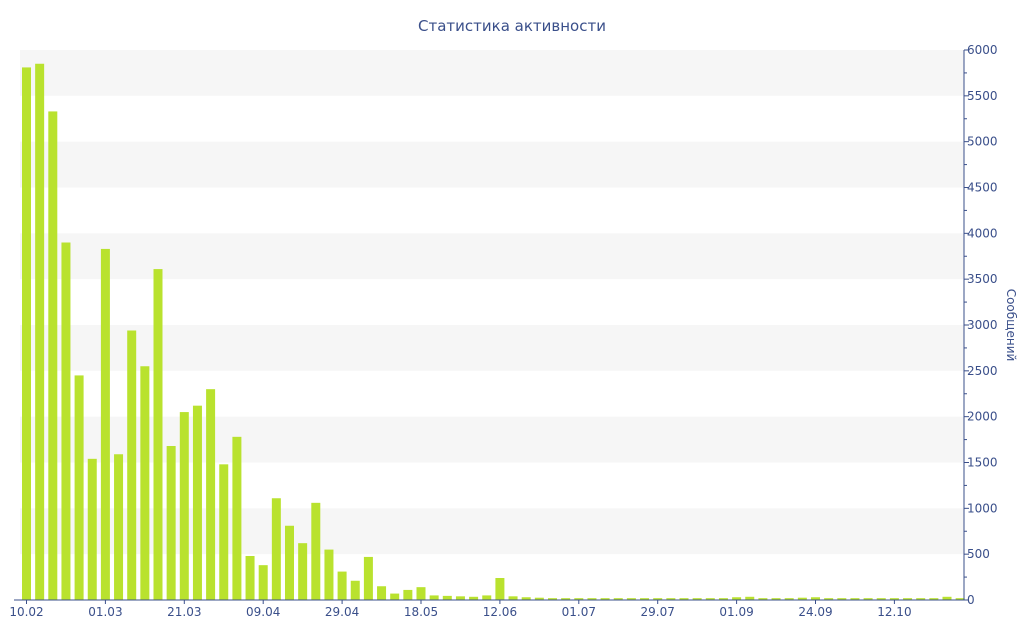 The image size is (1024, 640). Describe the element at coordinates (982, 279) in the screenshot. I see `y-tick-label: 3500` at that location.